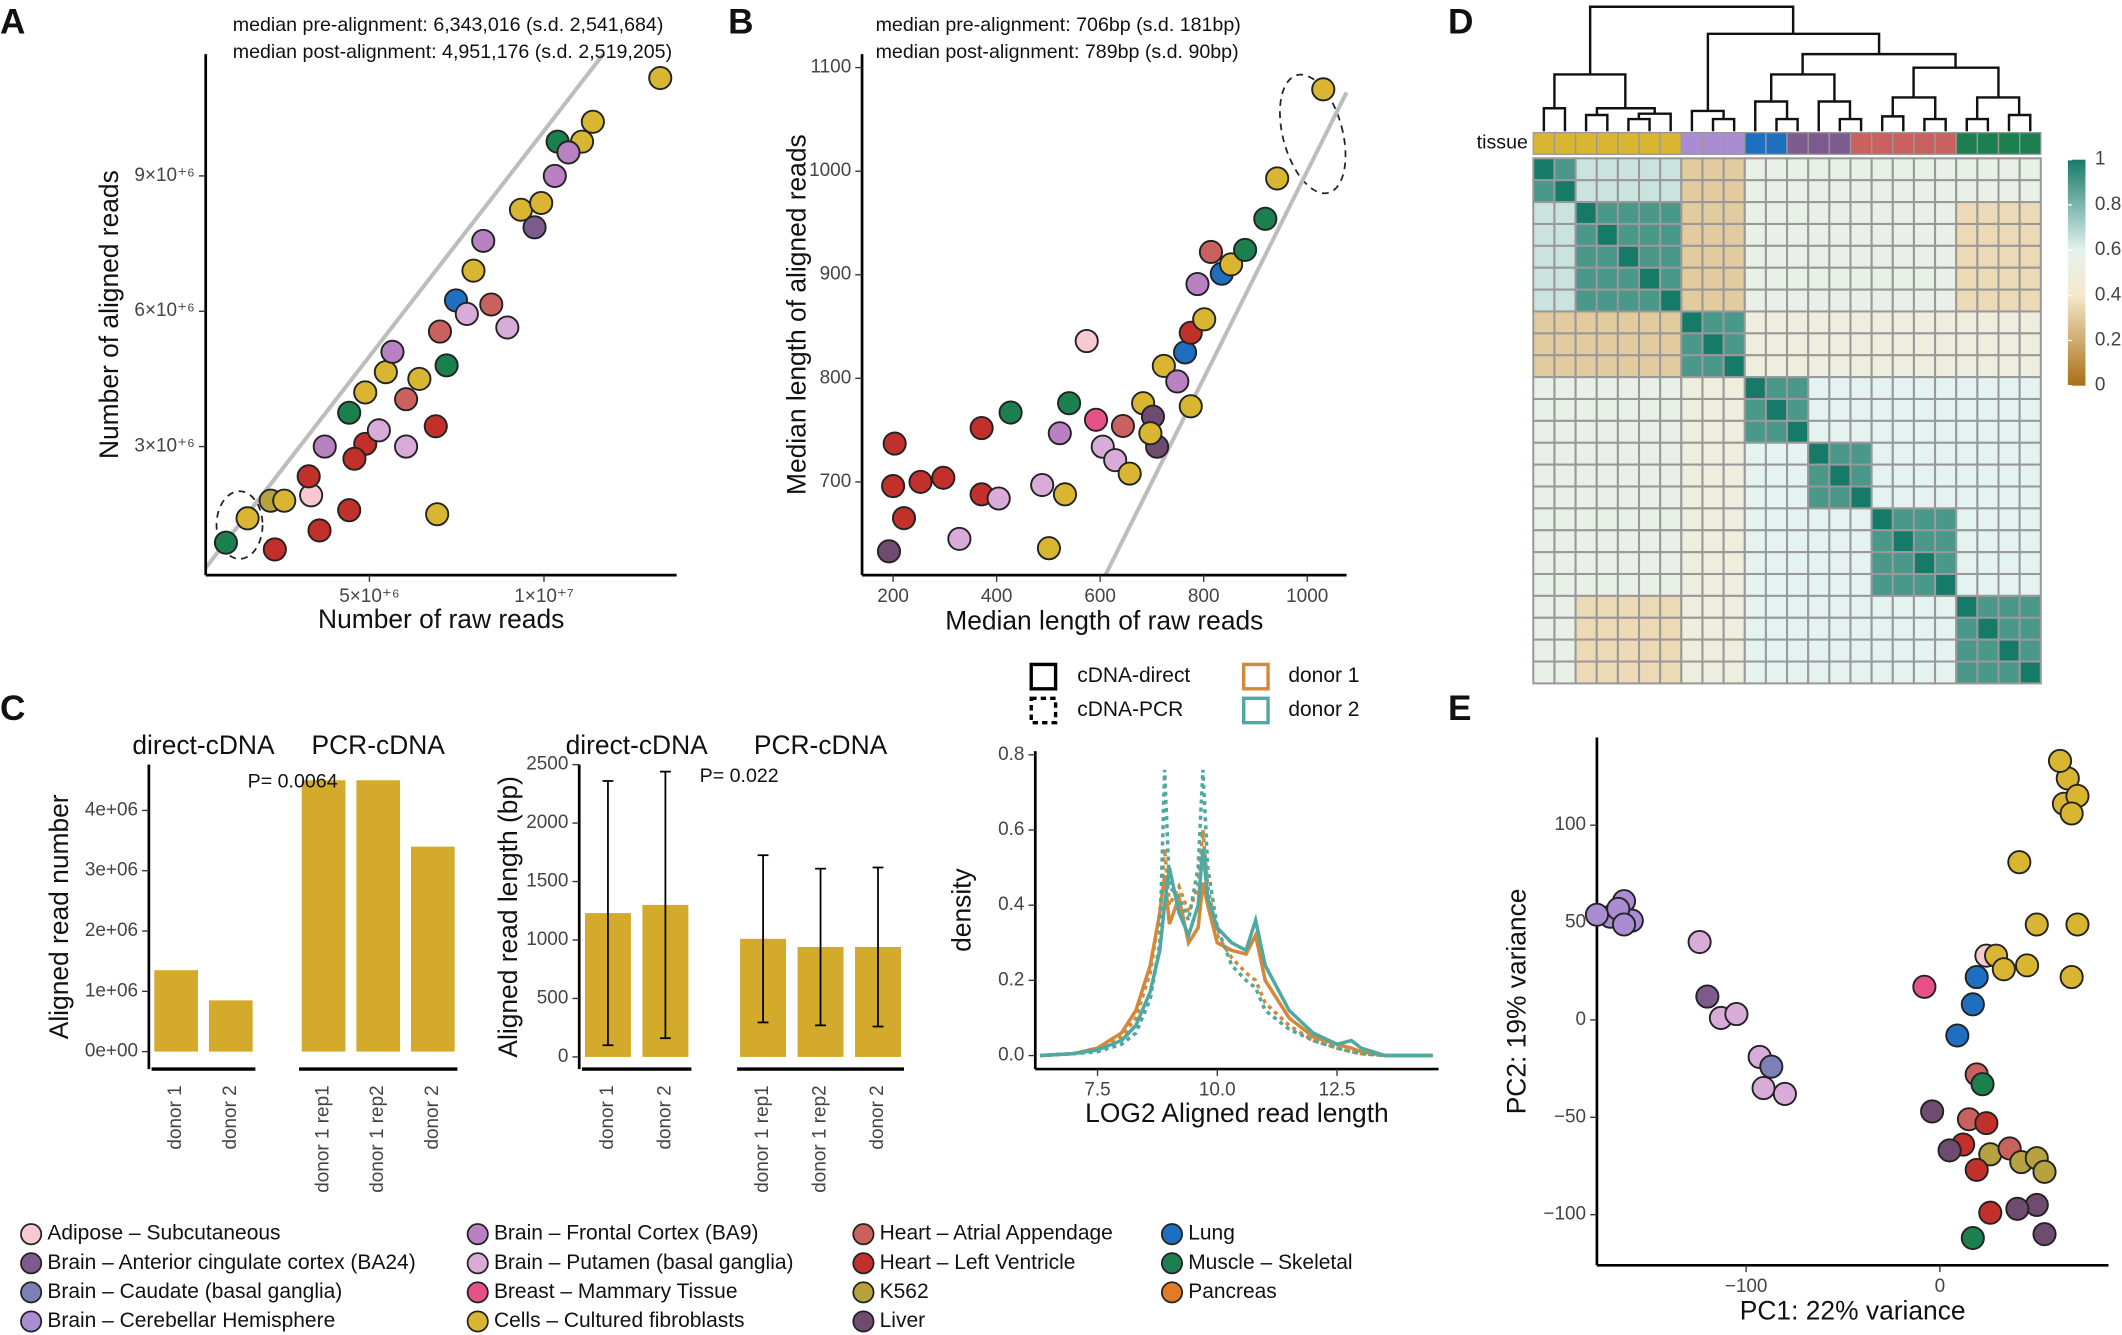  What do you see at coordinates (547, 822) in the screenshot?
I see `y-tick-label: 2000` at bounding box center [547, 822].